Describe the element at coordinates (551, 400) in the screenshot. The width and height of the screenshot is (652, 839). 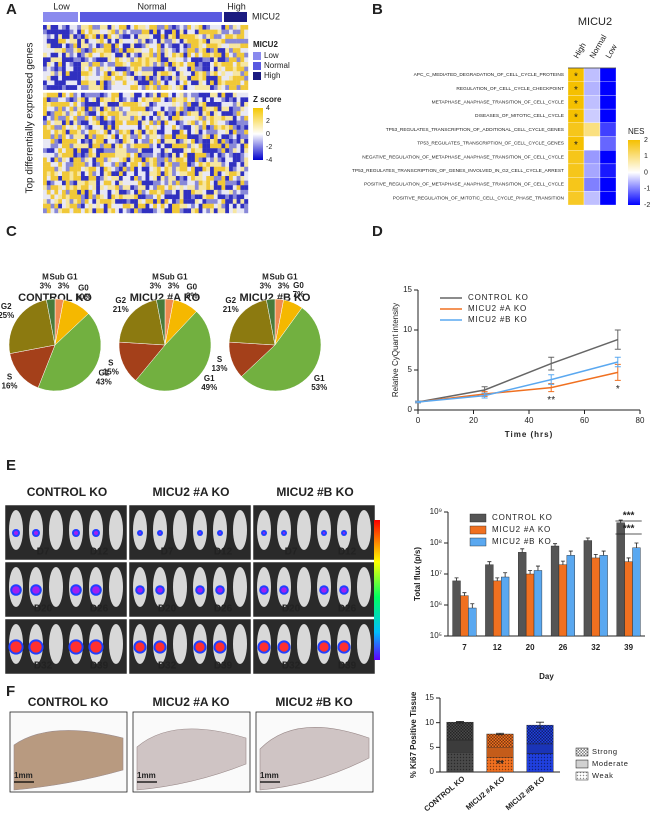
I see `significance-annotation: **` at that location.